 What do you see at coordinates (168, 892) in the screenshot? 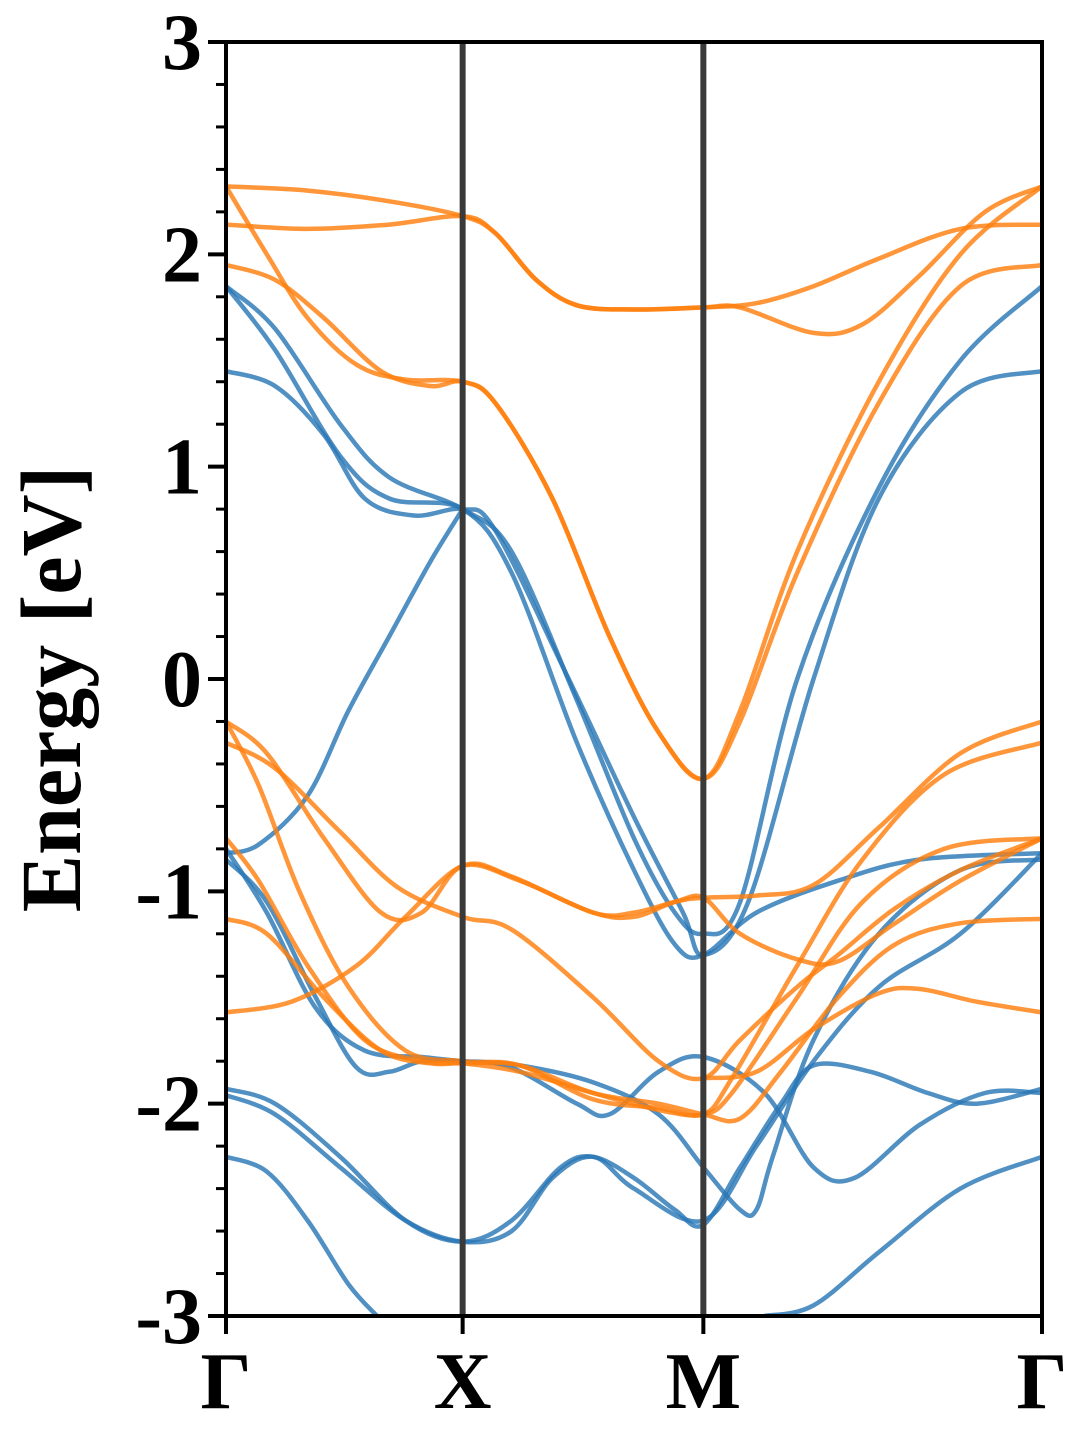
I see `y-tick-label: -1` at bounding box center [168, 892].